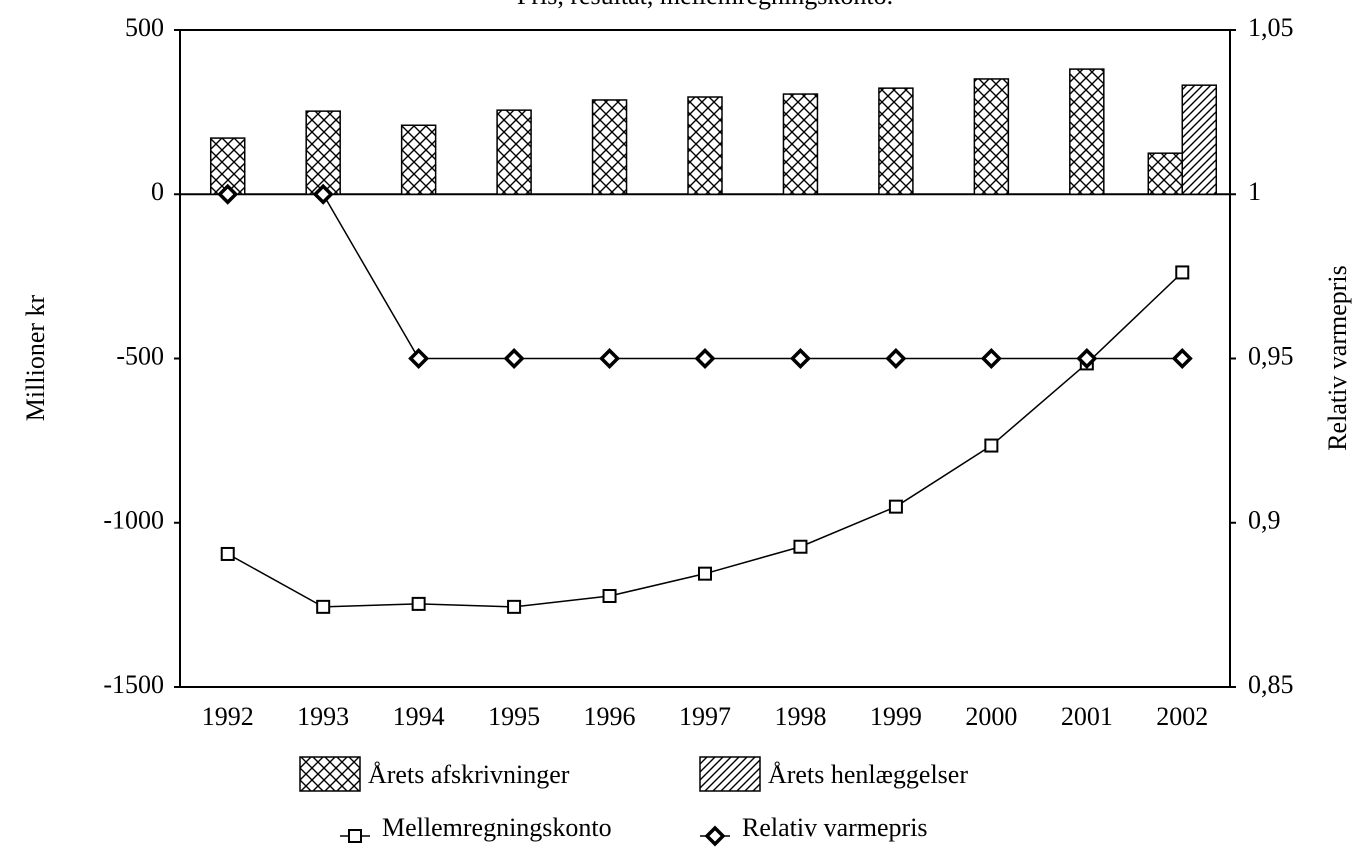  I want to click on x-tick-label: 1997, so click(705, 716).